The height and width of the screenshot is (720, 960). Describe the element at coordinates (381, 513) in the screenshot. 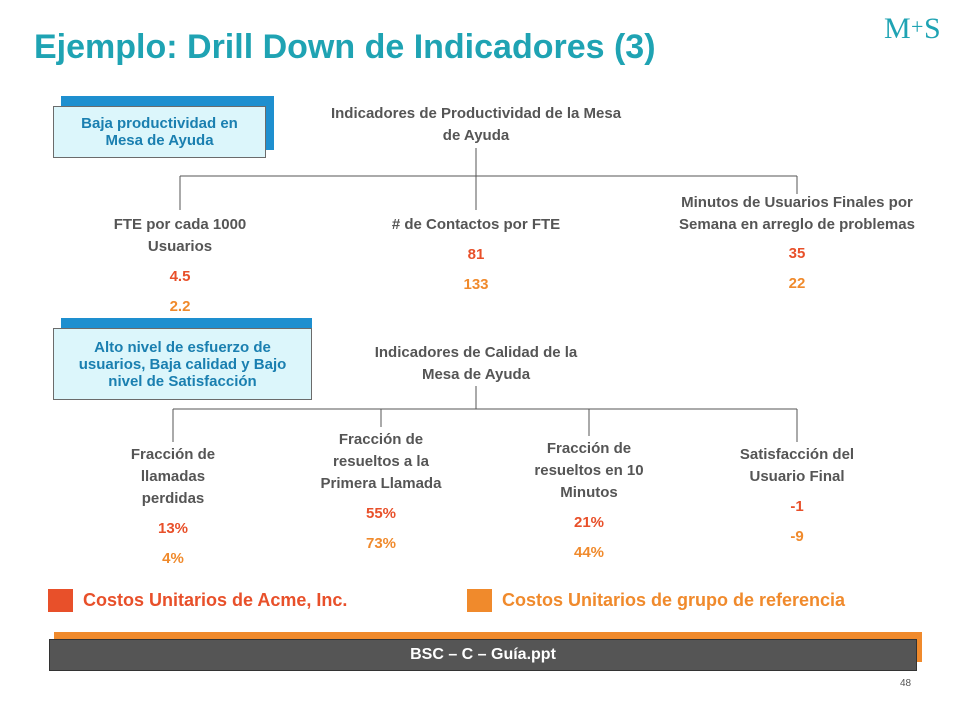

I see `acme-value: 55%` at that location.